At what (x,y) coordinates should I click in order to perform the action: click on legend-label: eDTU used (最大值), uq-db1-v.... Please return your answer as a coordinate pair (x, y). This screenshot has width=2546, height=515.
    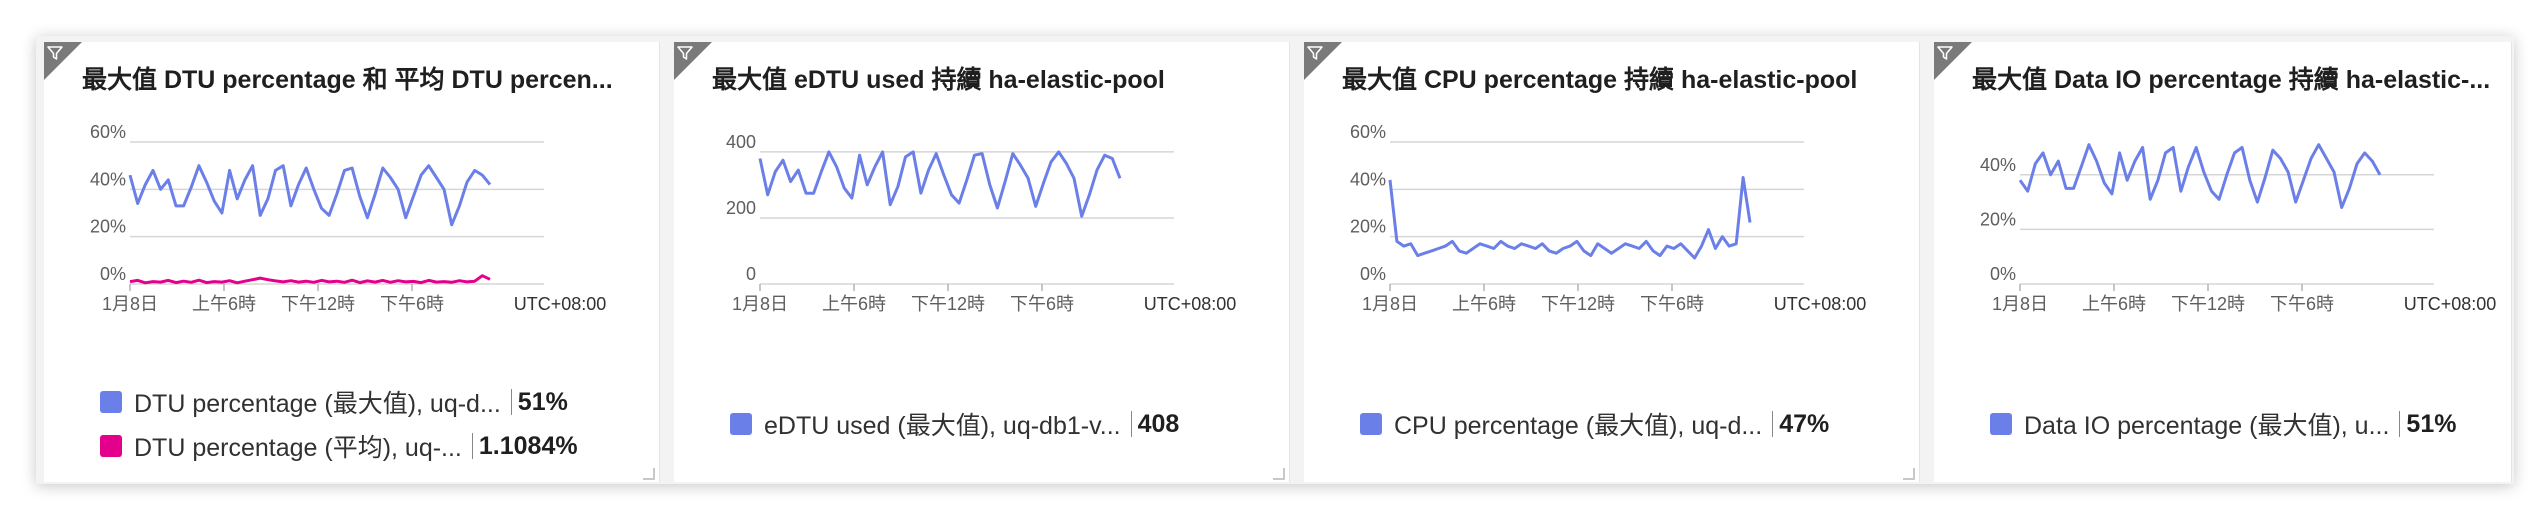
    Looking at the image, I should click on (942, 426).